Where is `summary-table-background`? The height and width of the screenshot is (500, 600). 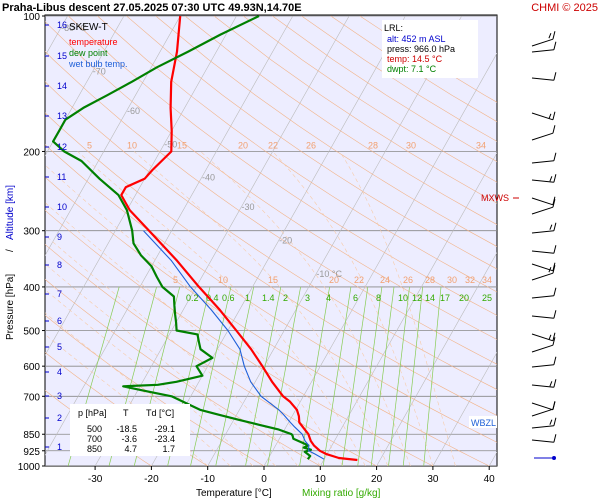
summary-table-background is located at coordinates (130, 430).